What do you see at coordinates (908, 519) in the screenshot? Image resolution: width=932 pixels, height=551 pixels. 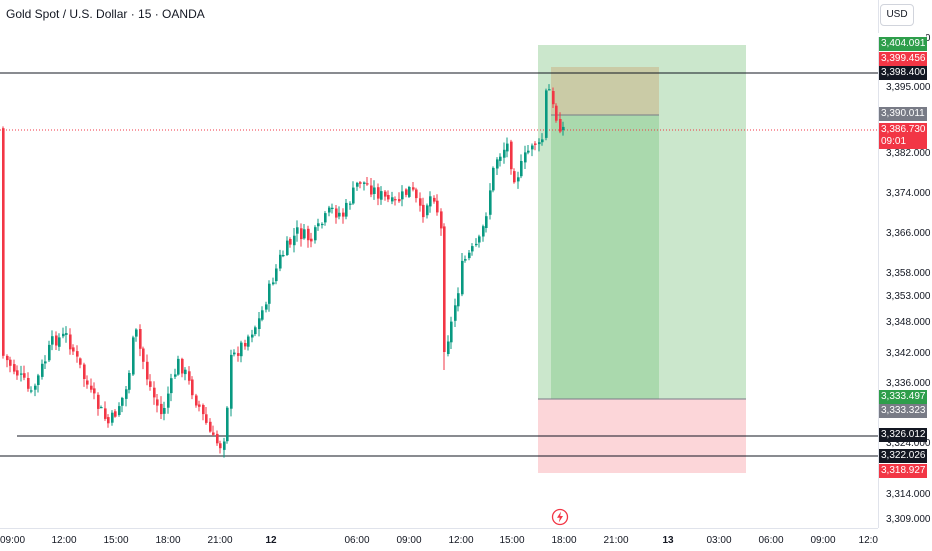 I see `price-tick: 3,309.000` at bounding box center [908, 519].